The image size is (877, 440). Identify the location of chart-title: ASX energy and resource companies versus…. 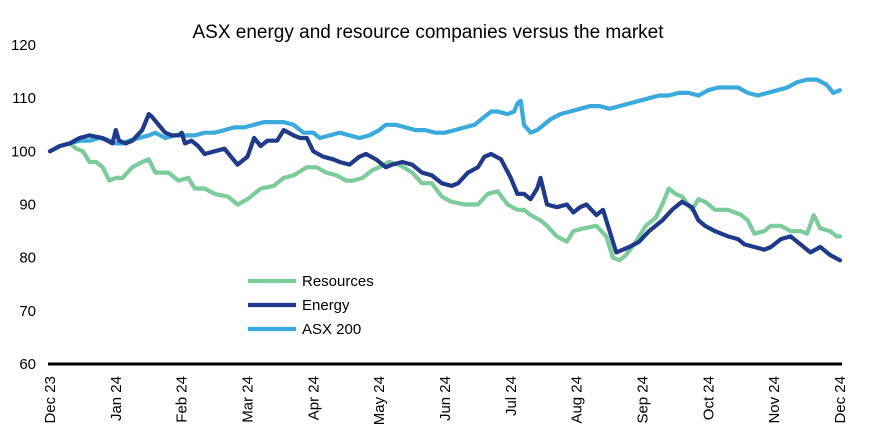
(428, 32).